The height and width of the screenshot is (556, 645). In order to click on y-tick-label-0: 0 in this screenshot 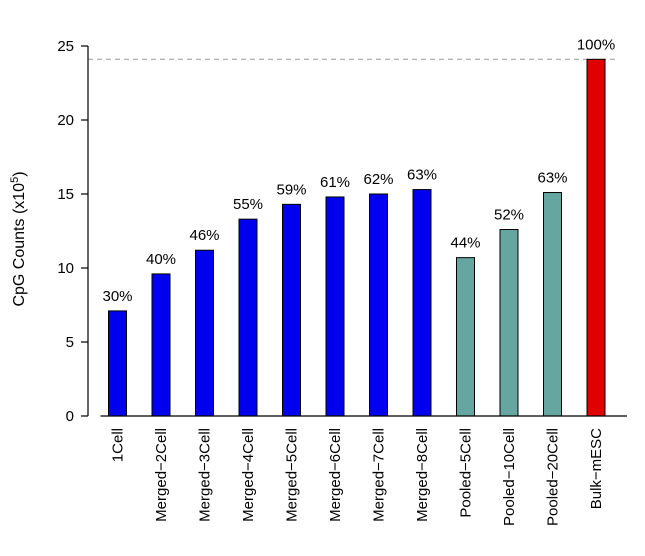, I will do `click(70, 416)`.